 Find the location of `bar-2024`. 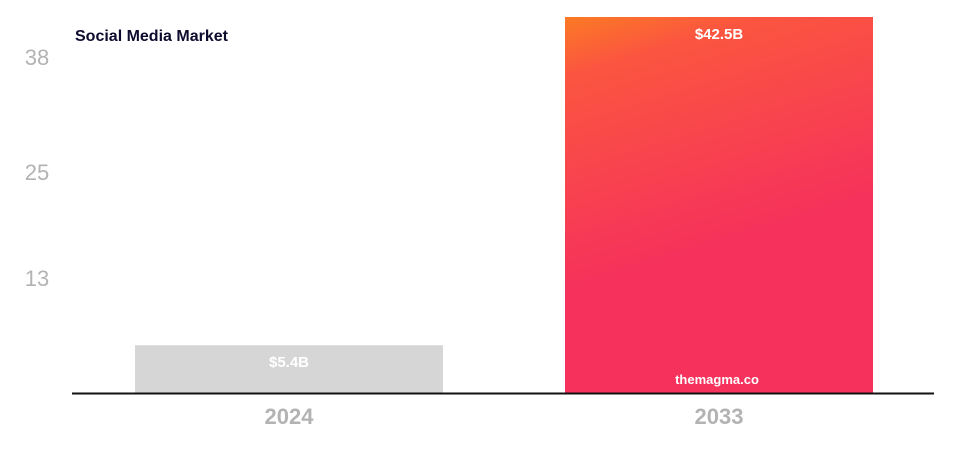

bar-2024 is located at coordinates (289, 369).